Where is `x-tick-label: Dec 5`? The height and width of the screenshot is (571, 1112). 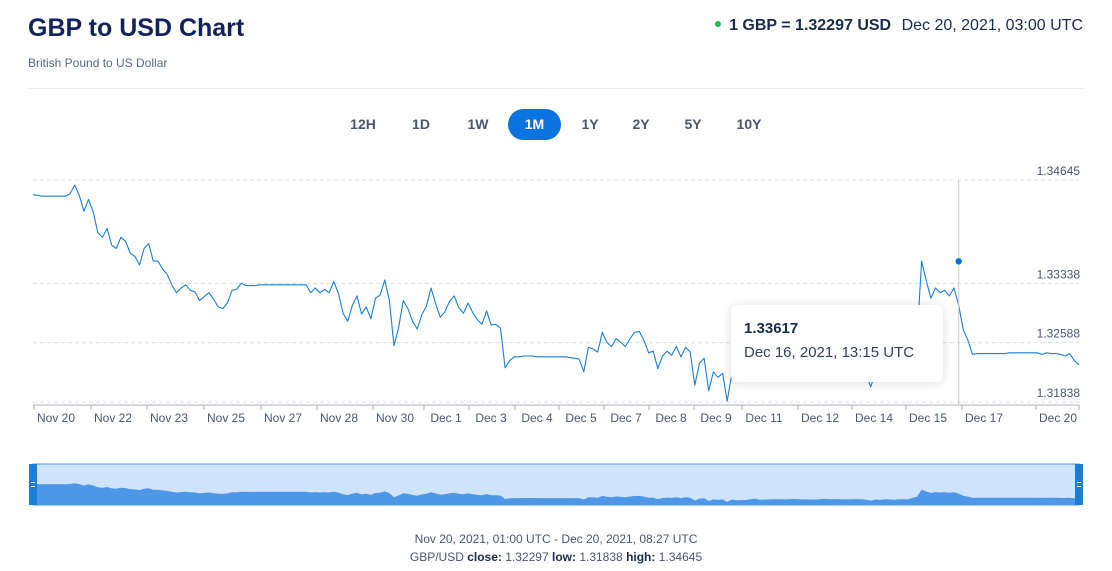 x-tick-label: Dec 5 is located at coordinates (581, 418).